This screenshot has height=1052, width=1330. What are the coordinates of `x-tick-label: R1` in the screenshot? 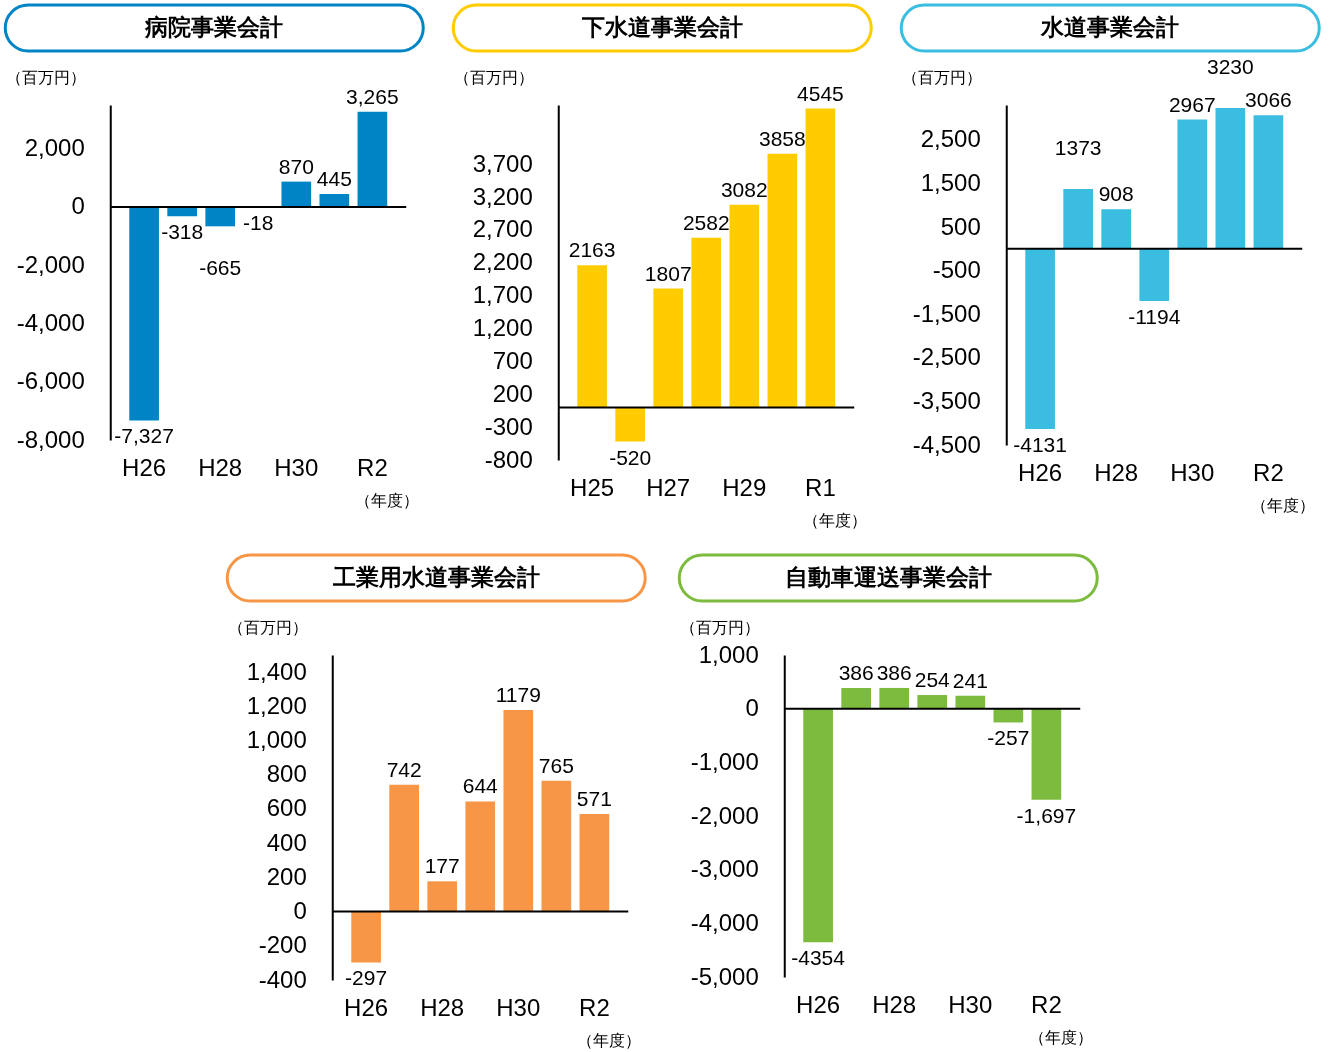 It's located at (820, 487).